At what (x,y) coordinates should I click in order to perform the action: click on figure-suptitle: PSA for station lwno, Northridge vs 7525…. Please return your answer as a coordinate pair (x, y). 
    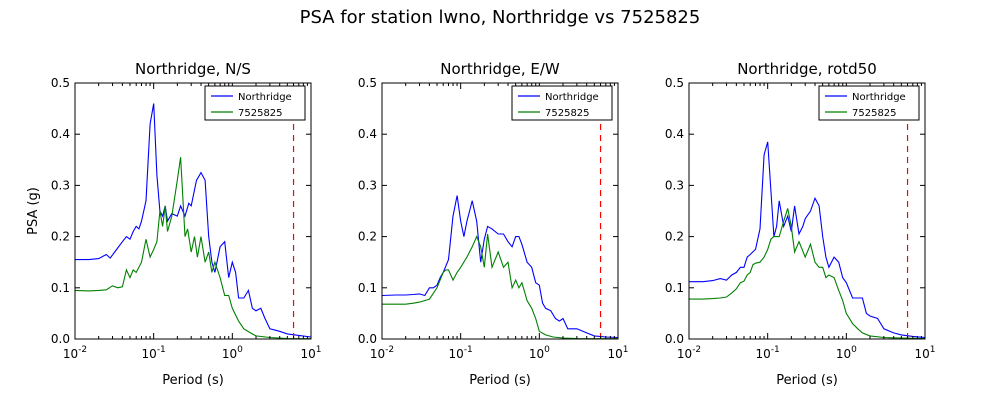
    Looking at the image, I should click on (500, 17).